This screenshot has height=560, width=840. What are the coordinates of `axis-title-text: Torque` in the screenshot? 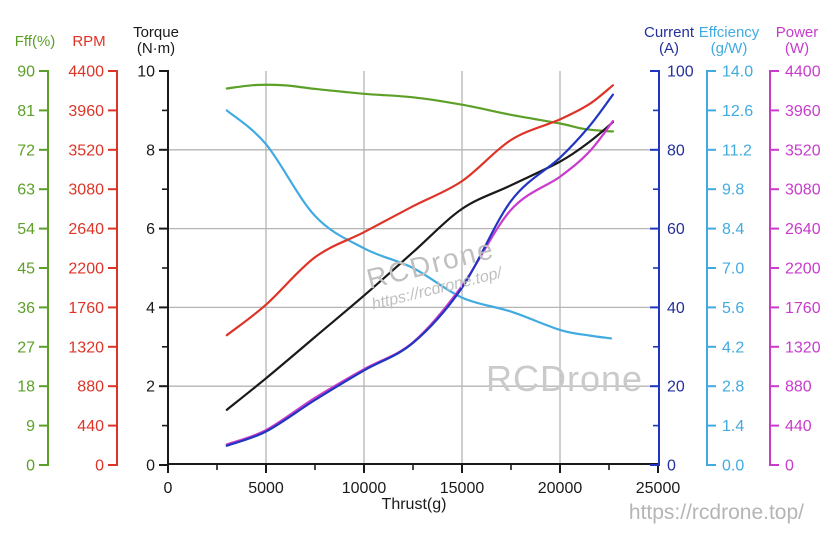 It's located at (156, 32).